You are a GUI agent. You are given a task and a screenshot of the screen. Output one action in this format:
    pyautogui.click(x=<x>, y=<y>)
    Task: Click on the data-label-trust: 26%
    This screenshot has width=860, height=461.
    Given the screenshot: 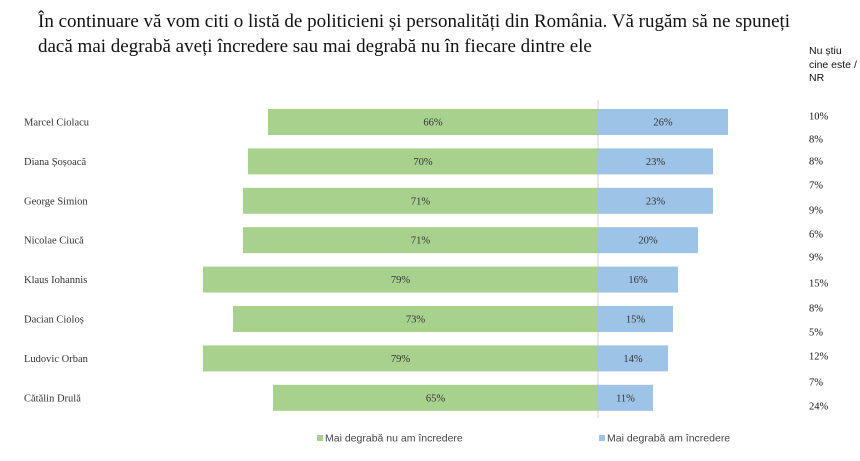 What is the action you would take?
    pyautogui.click(x=663, y=123)
    